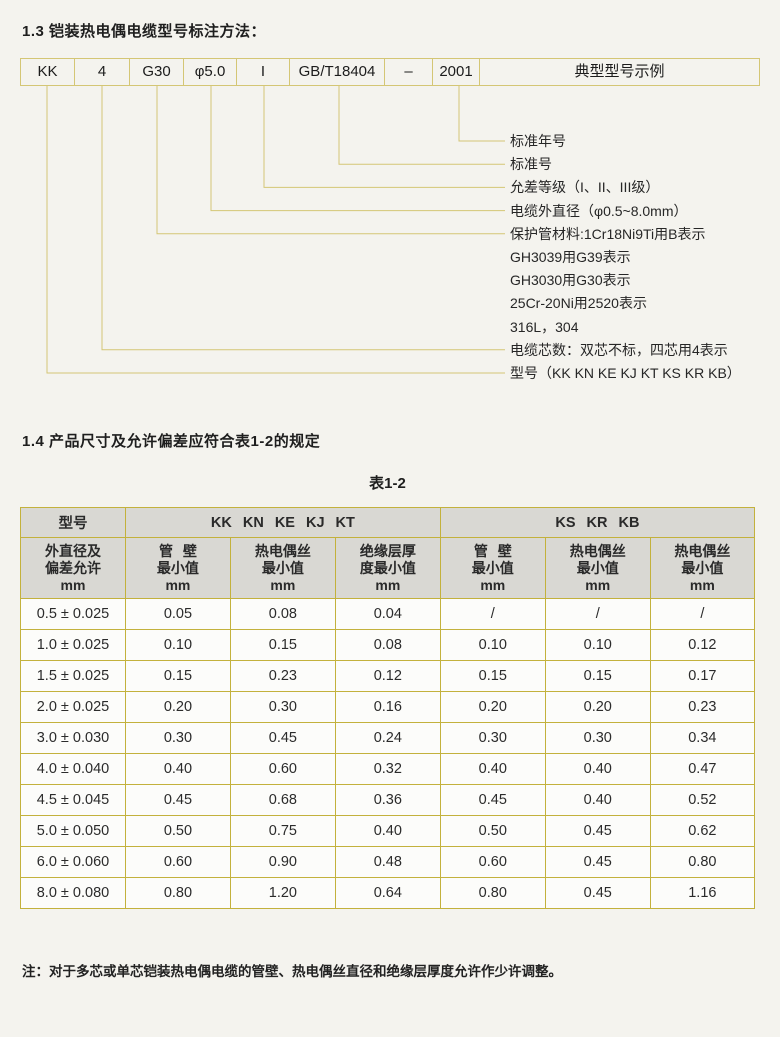 The height and width of the screenshot is (1037, 780). I want to click on diameter-tolerance-cell: 4.5 ± 0.045, so click(73, 800).